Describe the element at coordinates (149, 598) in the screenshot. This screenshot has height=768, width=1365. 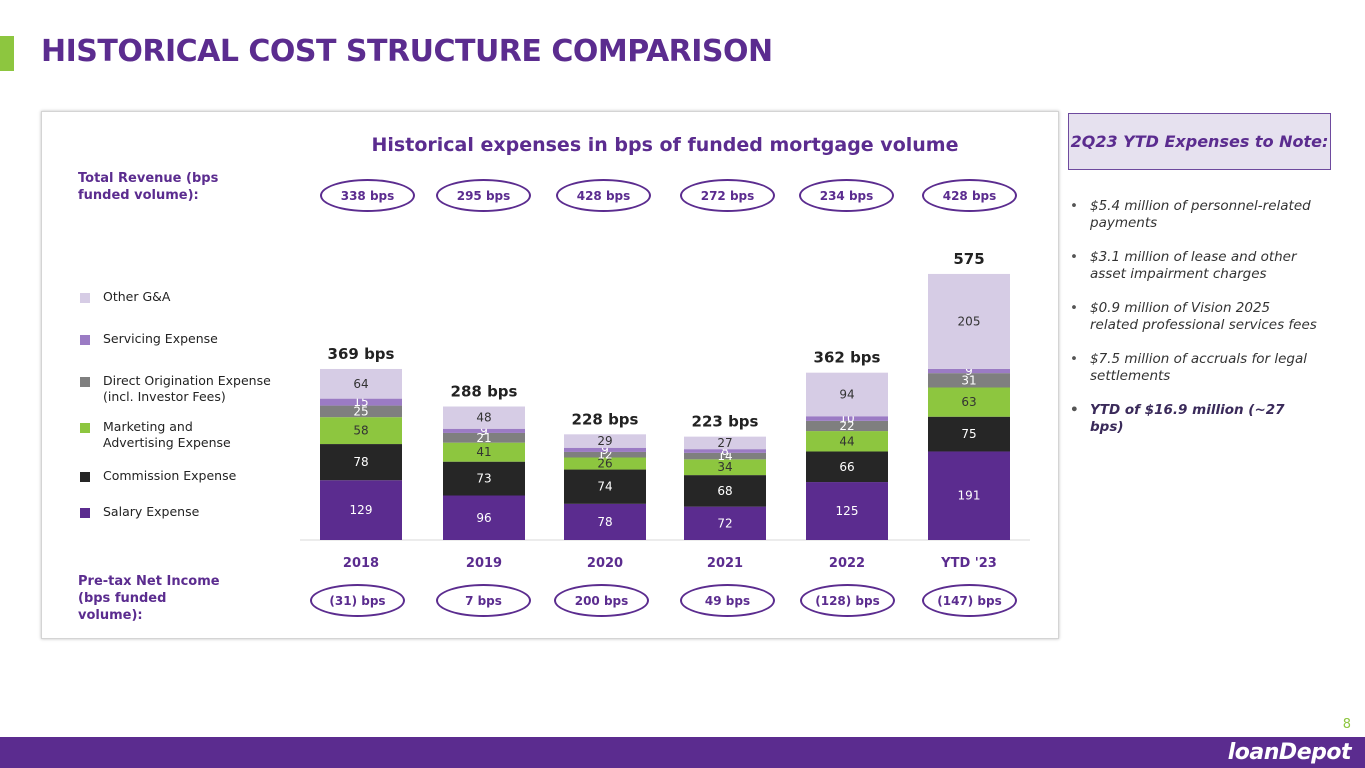
I see `pre-tax-net-income-label: Pre-tax Net Income (bps funded volume):` at that location.